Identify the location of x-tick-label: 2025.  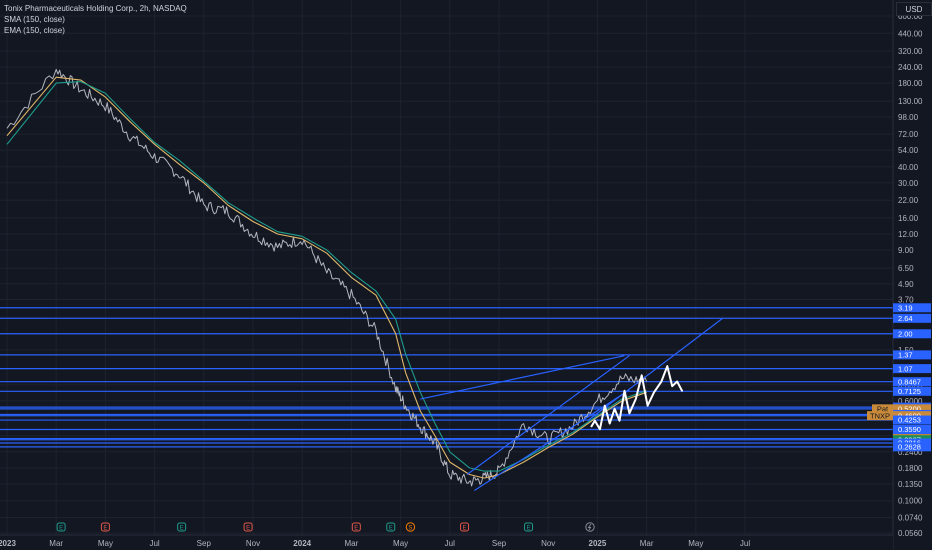
(598, 543).